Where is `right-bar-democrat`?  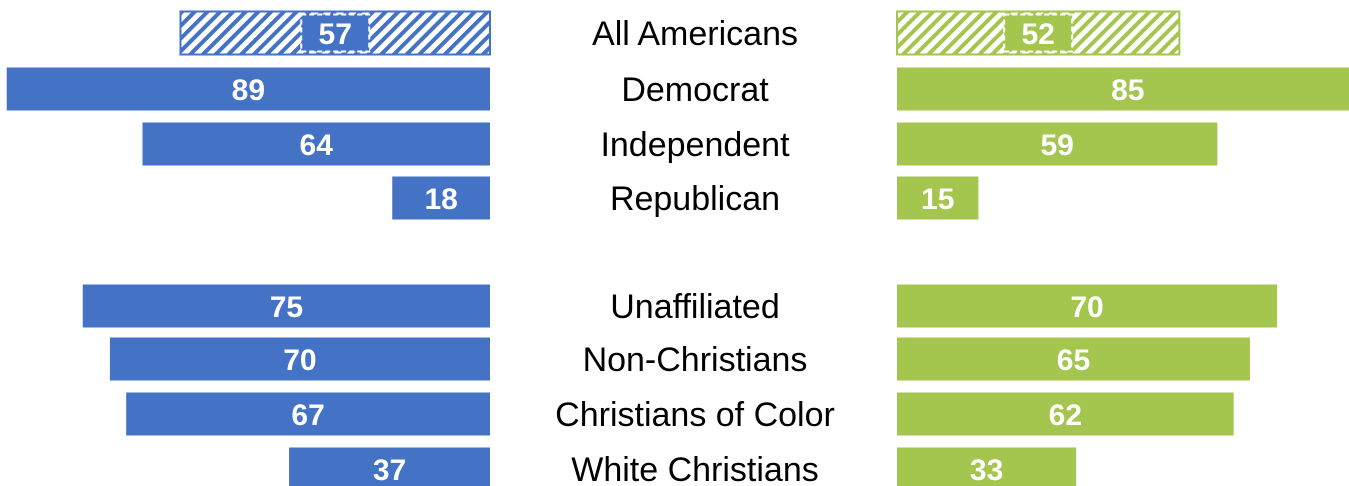 right-bar-democrat is located at coordinates (1123, 89).